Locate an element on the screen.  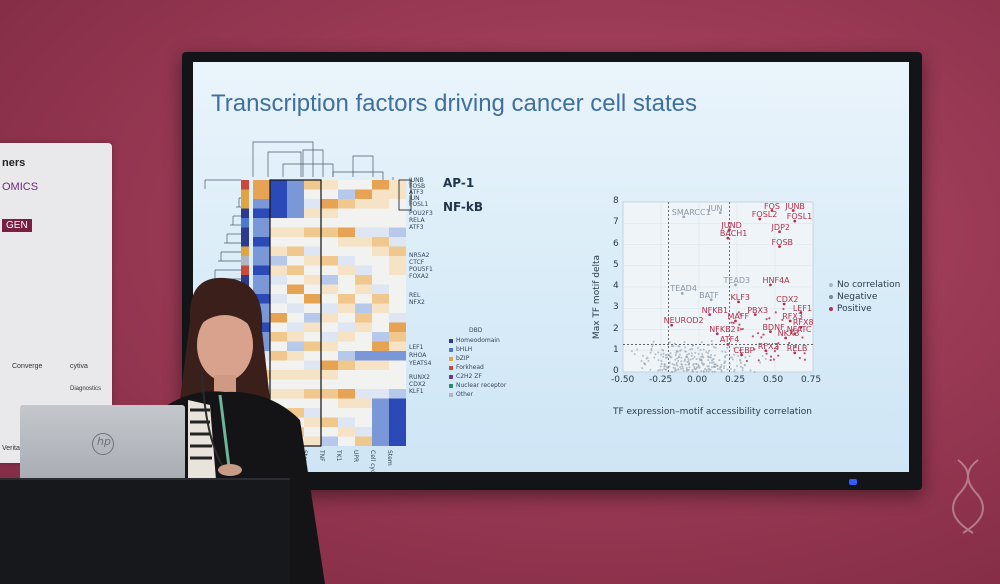
dbd-legend-title: DBD is located at coordinates (476, 330).